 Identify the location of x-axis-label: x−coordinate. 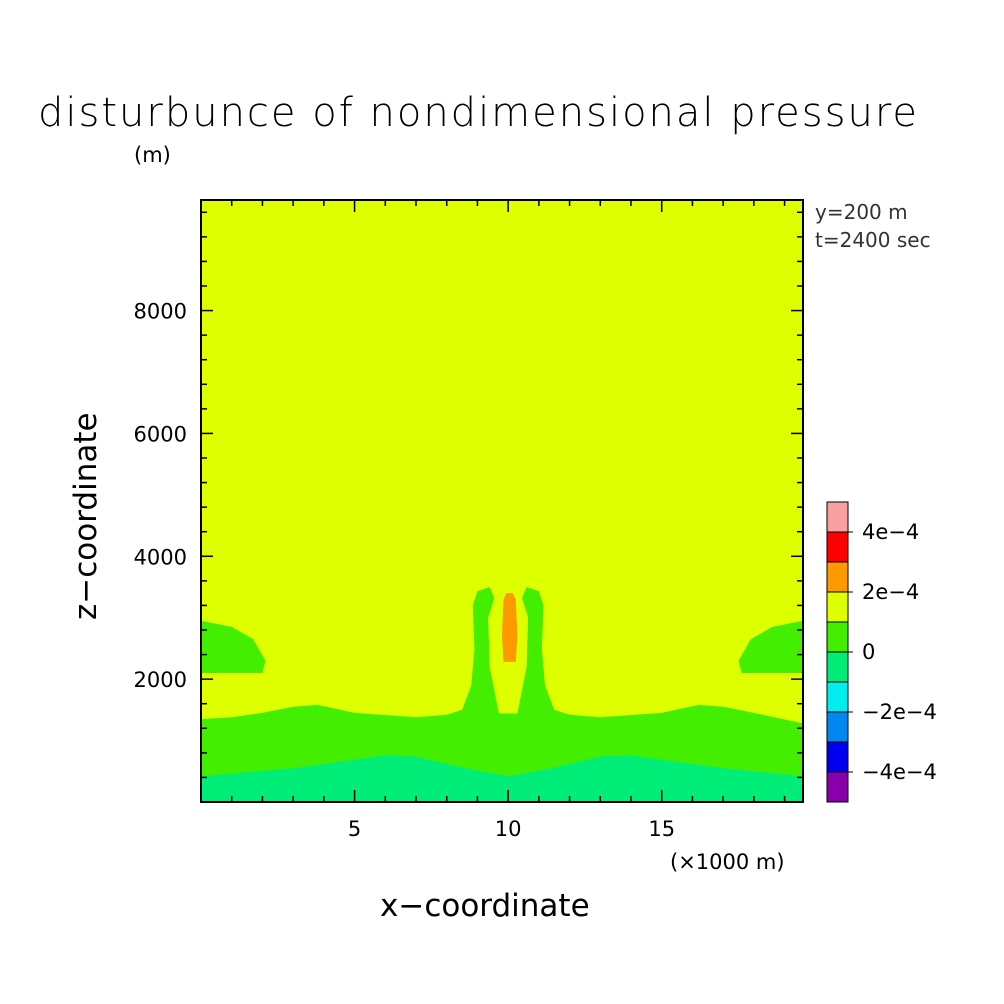
(485, 906).